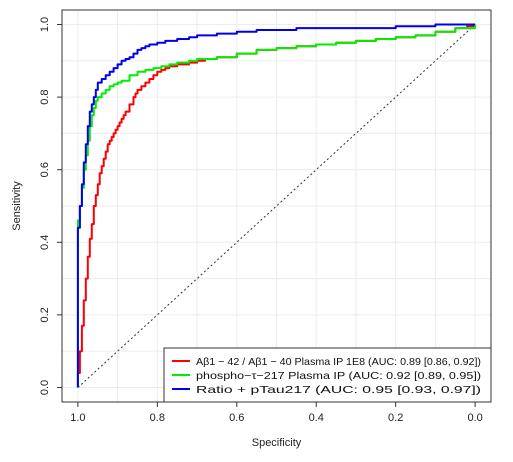  I want to click on y-tick-label: 0.6, so click(45, 169).